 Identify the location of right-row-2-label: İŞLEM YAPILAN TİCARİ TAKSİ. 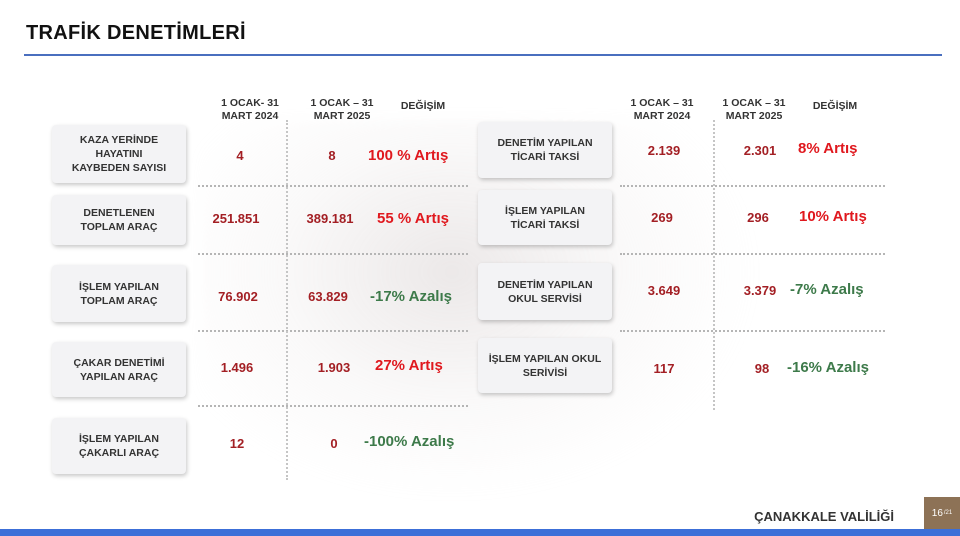
(545, 217).